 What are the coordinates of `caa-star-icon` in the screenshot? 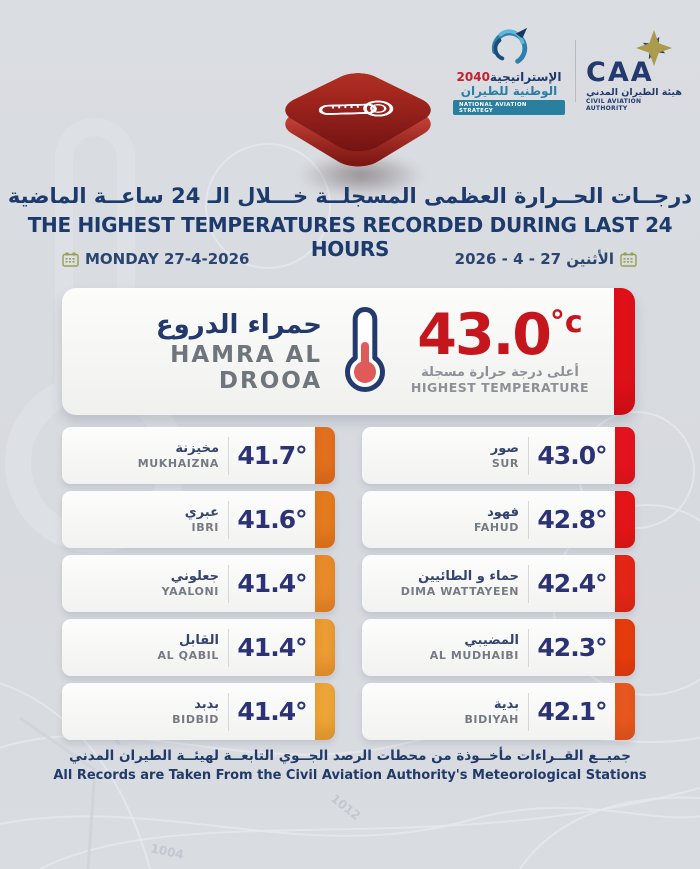 It's located at (654, 48).